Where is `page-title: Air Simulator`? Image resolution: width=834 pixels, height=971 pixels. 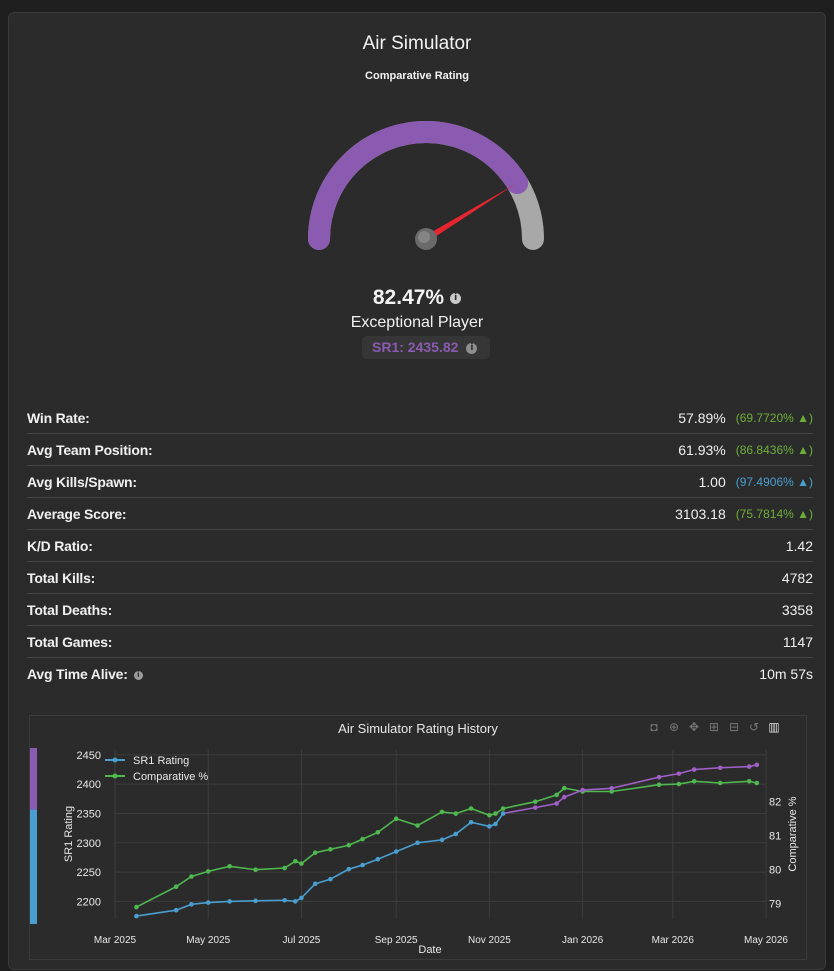 page-title: Air Simulator is located at coordinates (417, 43).